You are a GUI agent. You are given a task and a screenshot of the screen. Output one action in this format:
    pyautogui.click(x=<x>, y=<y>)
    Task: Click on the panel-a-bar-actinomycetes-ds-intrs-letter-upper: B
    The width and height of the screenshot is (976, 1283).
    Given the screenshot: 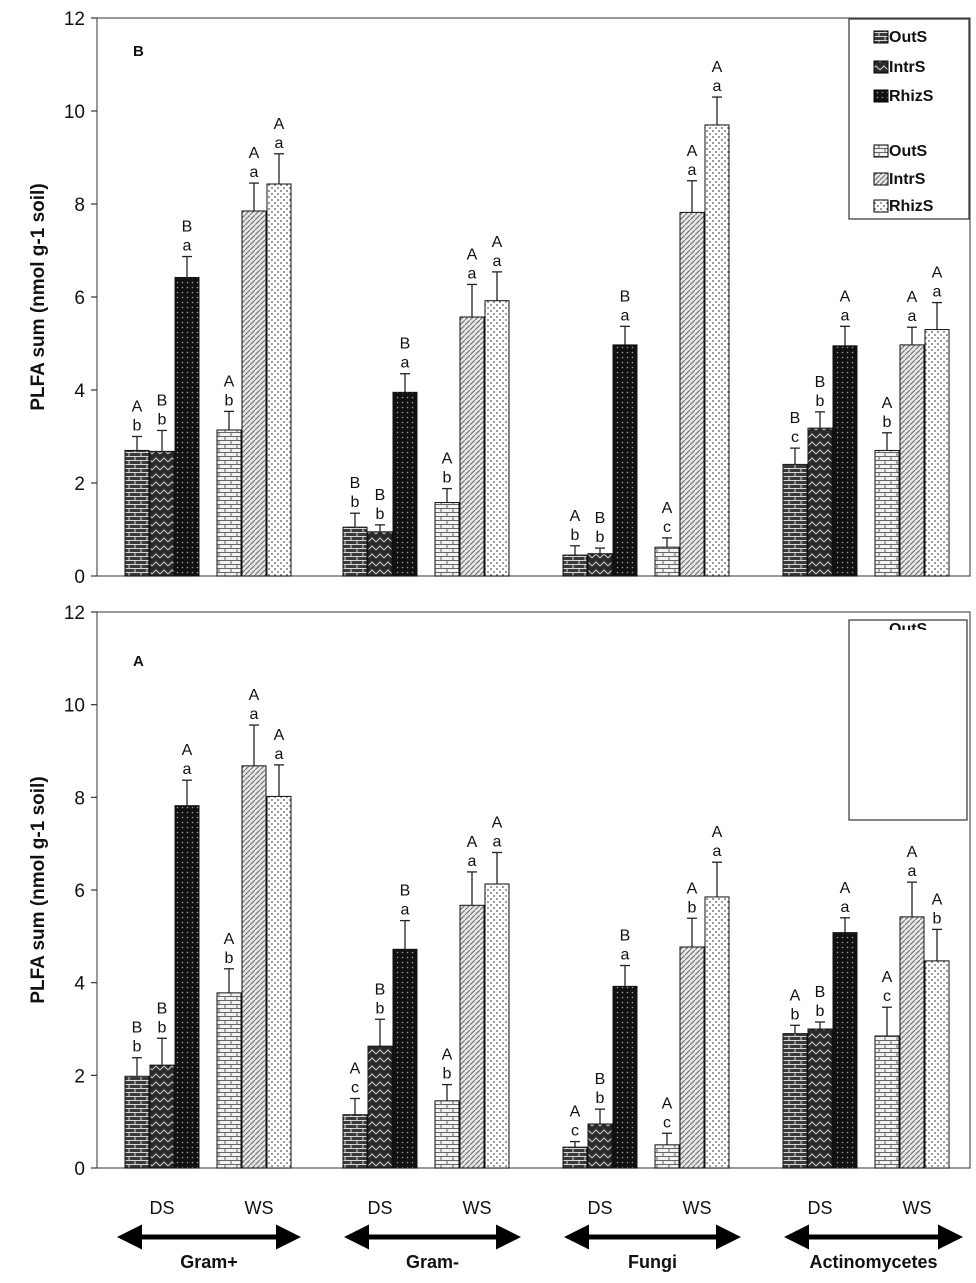 What is the action you would take?
    pyautogui.click(x=820, y=992)
    